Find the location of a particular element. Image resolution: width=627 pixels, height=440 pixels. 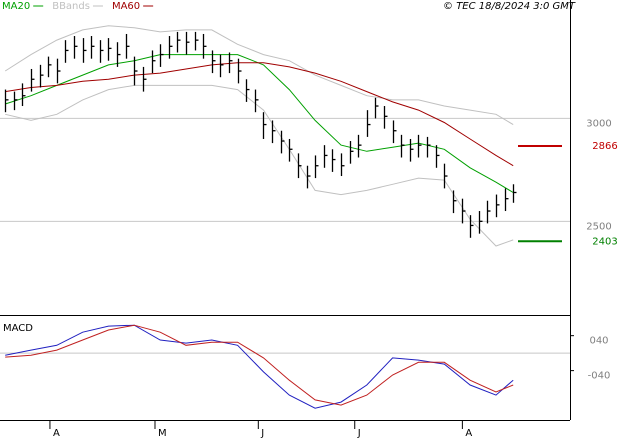

legend-label: BBands is located at coordinates (71, 6).